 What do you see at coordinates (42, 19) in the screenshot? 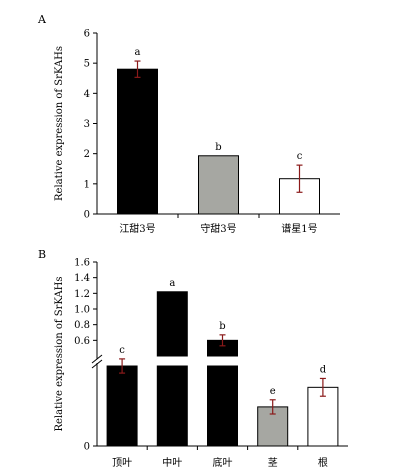
I see `panel-a-label: A` at bounding box center [42, 19].